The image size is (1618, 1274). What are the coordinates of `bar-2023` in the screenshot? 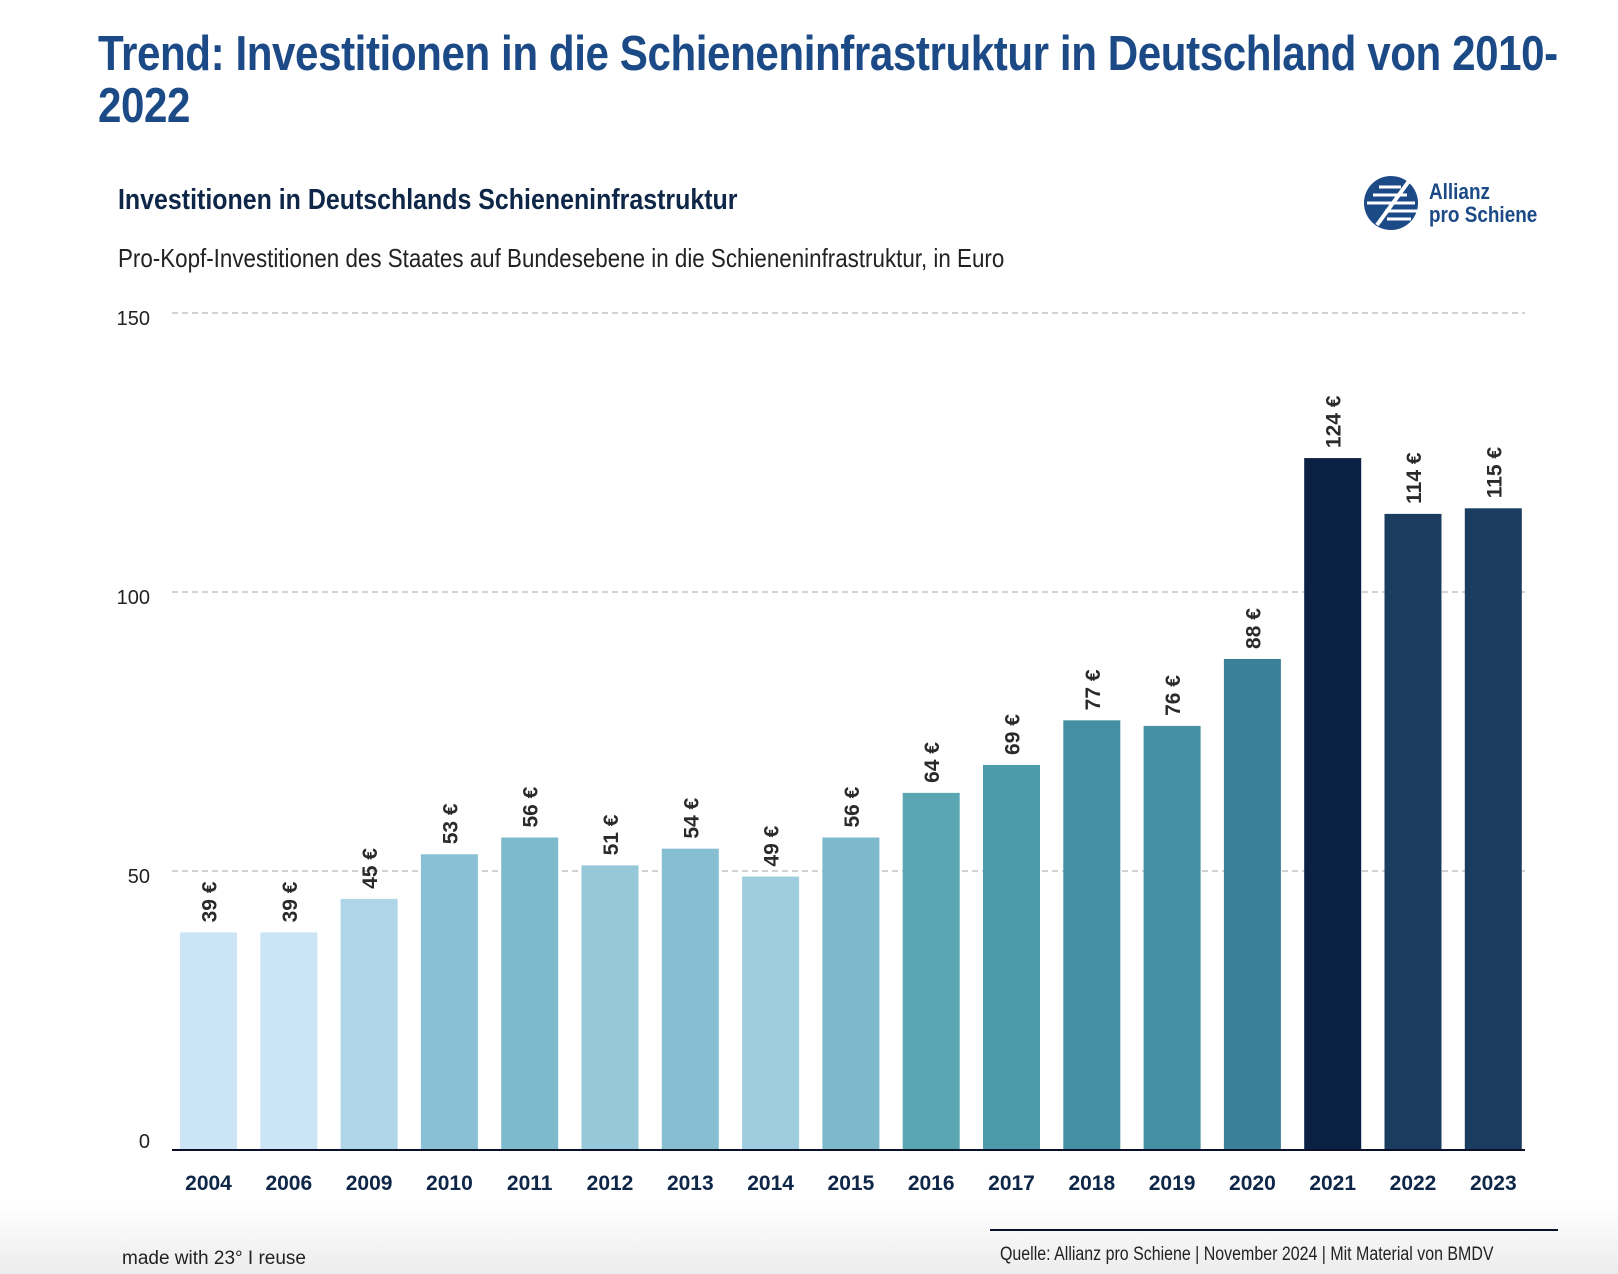 It's located at (1493, 829).